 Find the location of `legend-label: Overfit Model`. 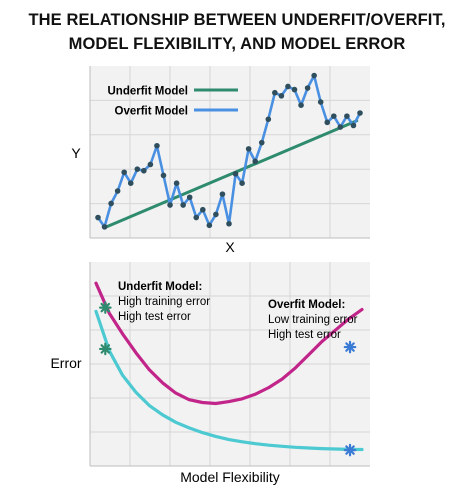

legend-label: Overfit Model is located at coordinates (151, 112).